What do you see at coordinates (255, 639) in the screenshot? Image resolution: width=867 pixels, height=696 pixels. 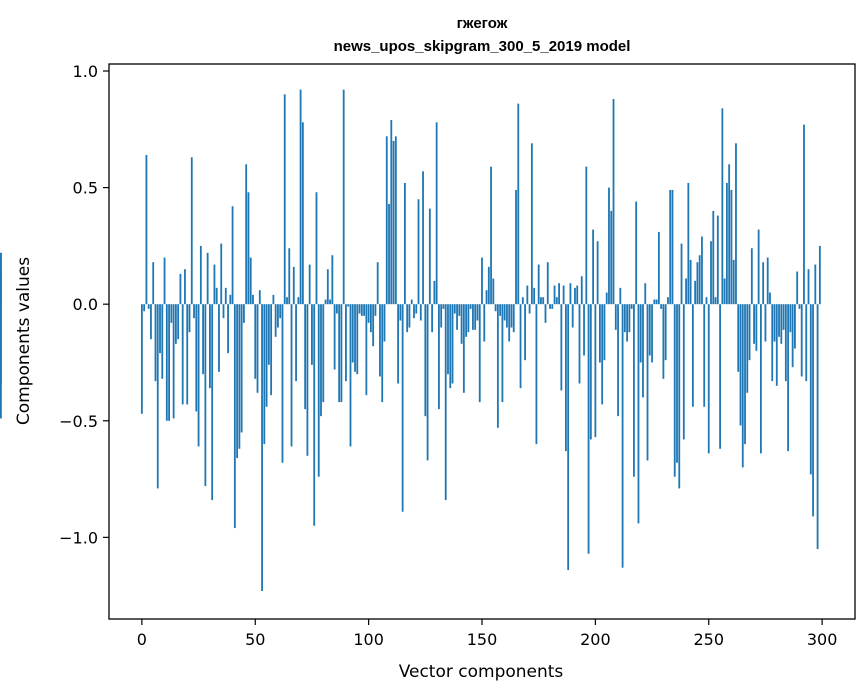 I see `x-tick-label: 50` at bounding box center [255, 639].